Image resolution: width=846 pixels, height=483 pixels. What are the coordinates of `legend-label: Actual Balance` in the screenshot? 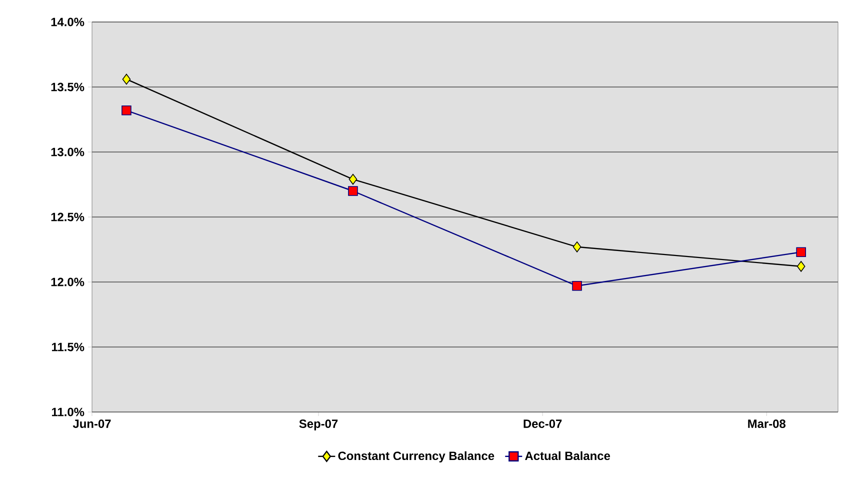 It's located at (567, 455).